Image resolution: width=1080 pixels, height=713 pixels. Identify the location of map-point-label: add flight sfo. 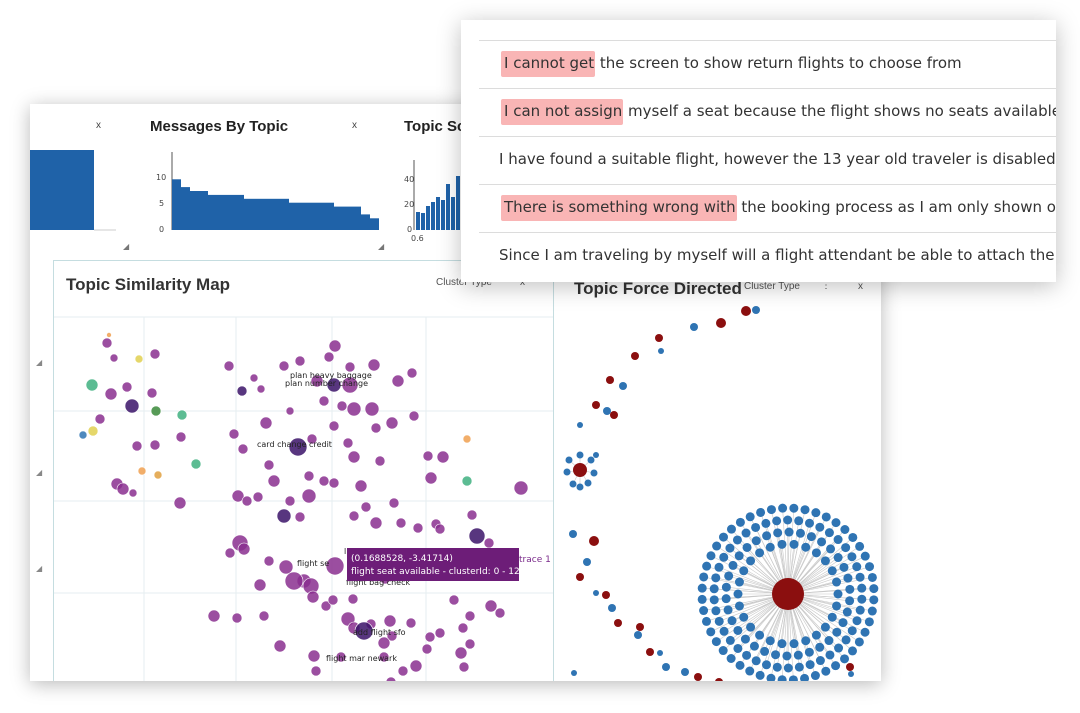
(379, 632).